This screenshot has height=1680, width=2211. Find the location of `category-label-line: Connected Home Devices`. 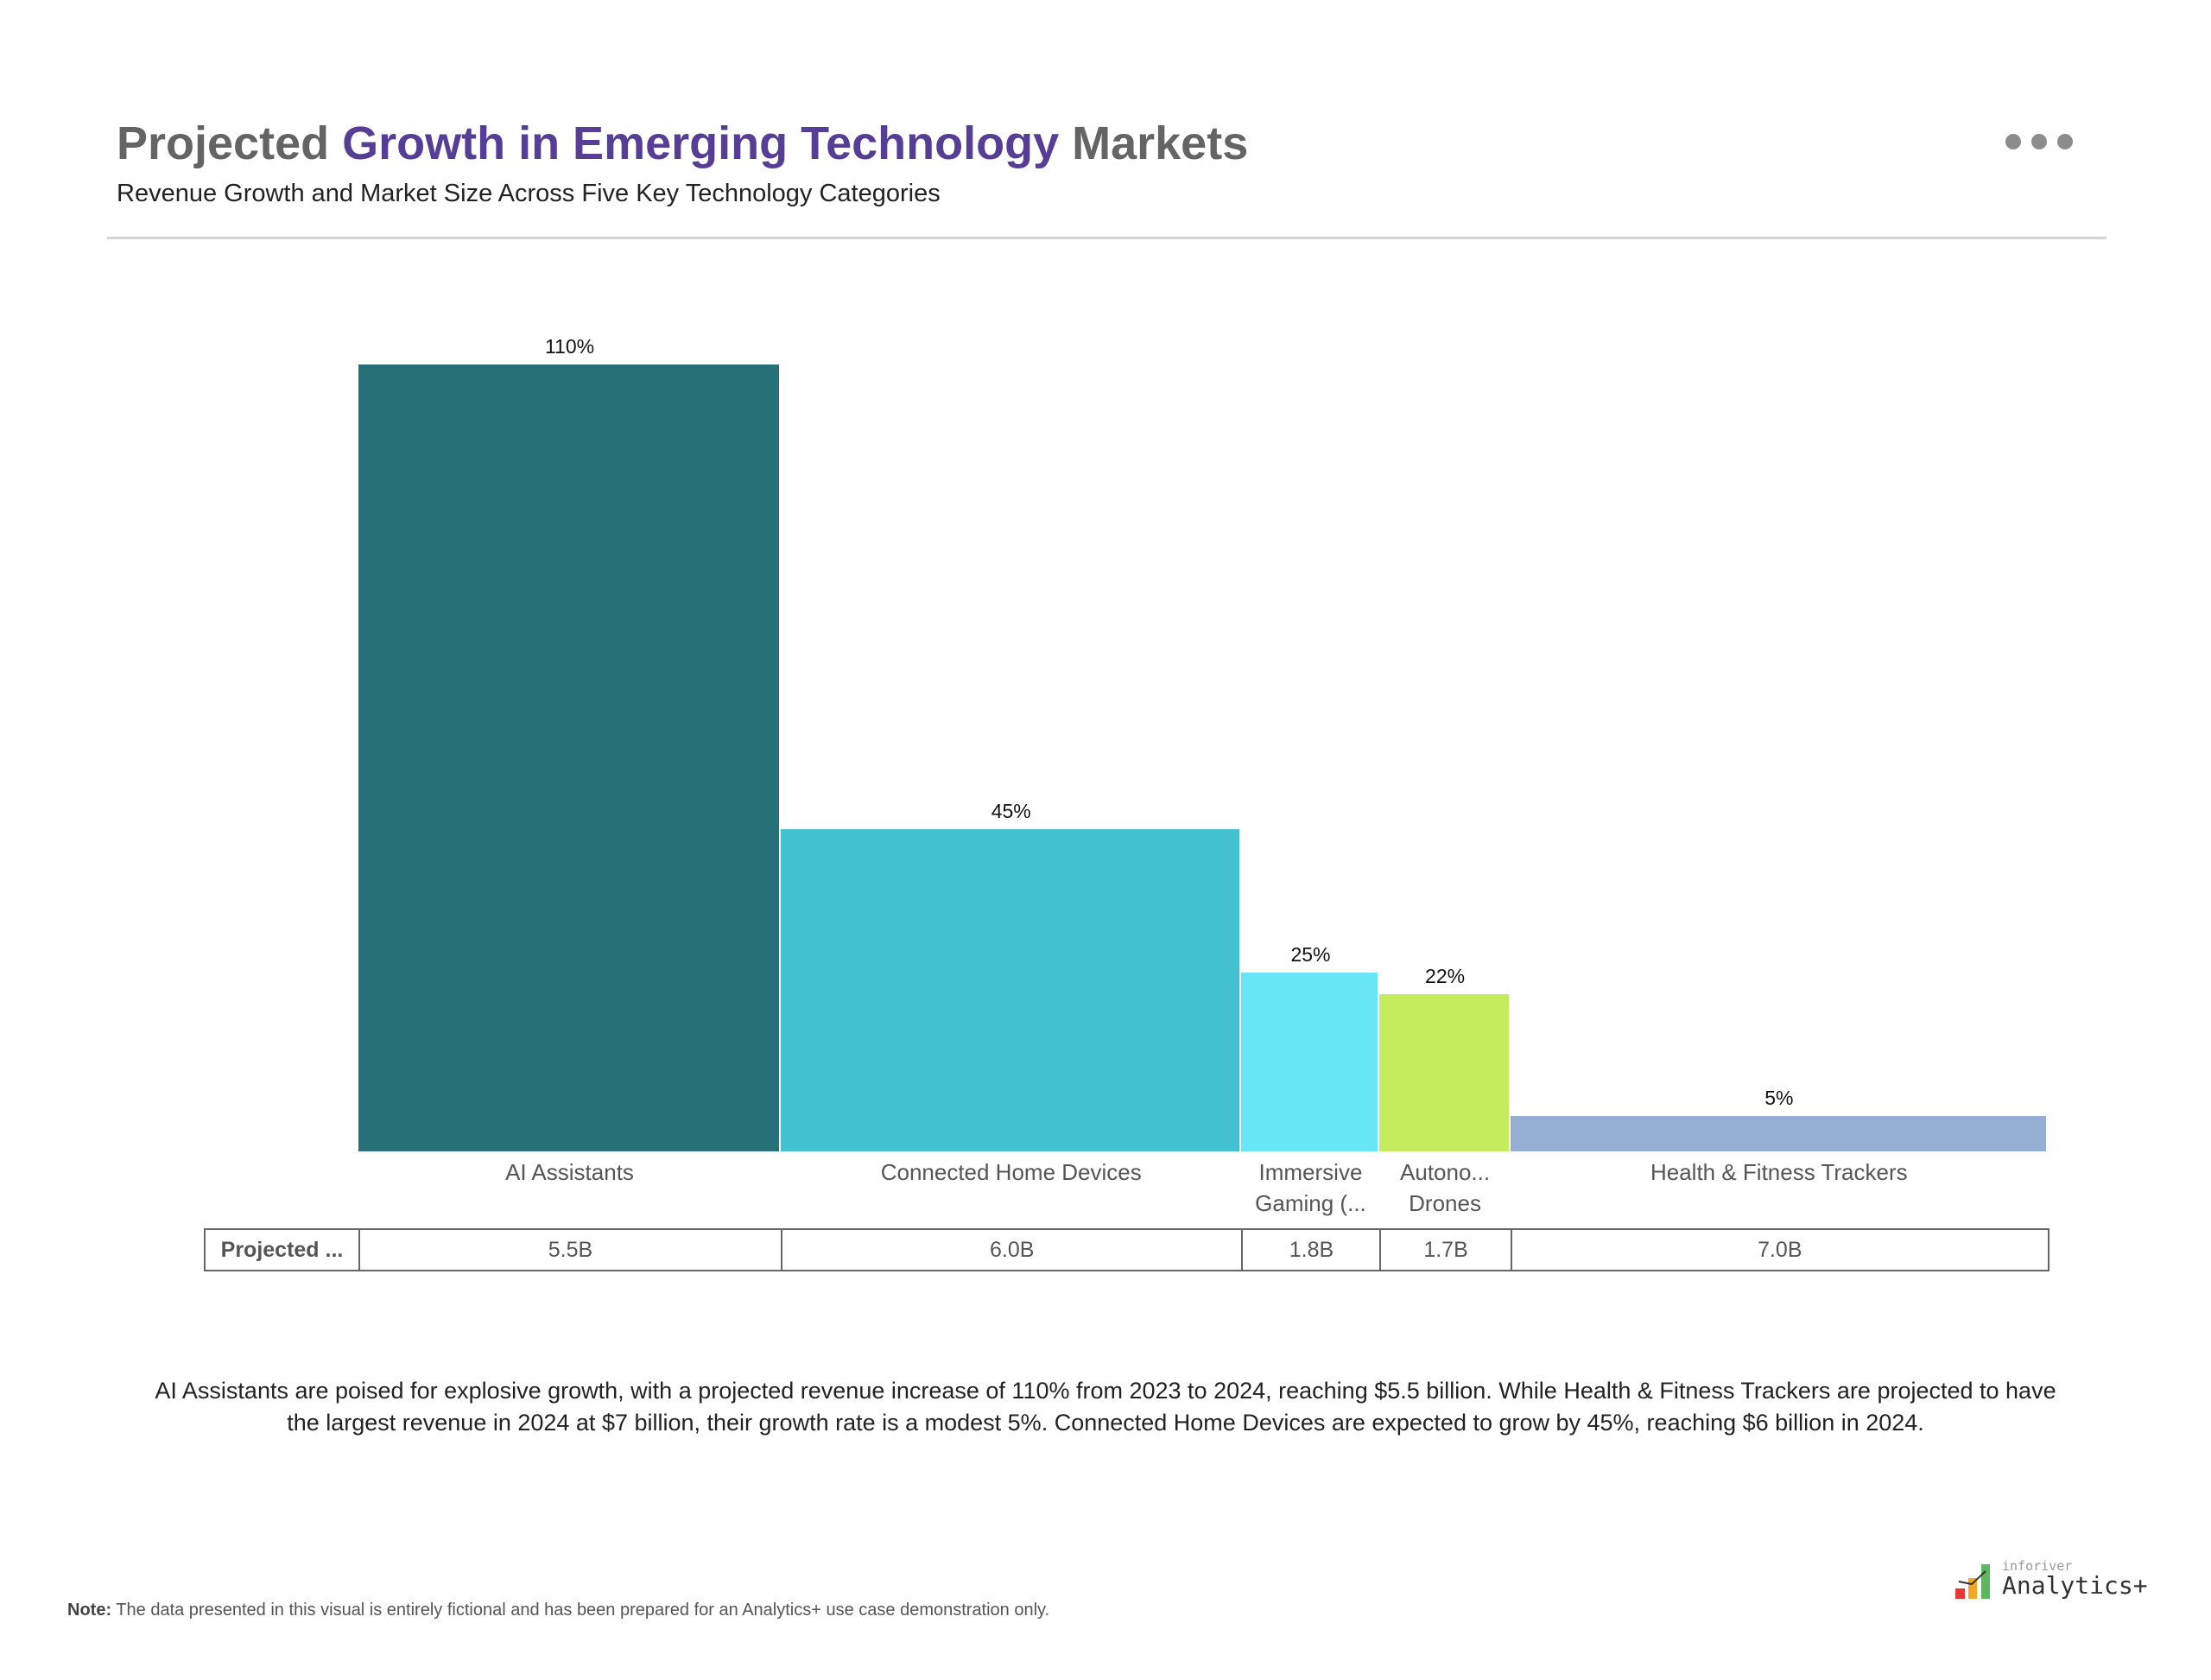

category-label-line: Connected Home Devices is located at coordinates (1011, 1172).